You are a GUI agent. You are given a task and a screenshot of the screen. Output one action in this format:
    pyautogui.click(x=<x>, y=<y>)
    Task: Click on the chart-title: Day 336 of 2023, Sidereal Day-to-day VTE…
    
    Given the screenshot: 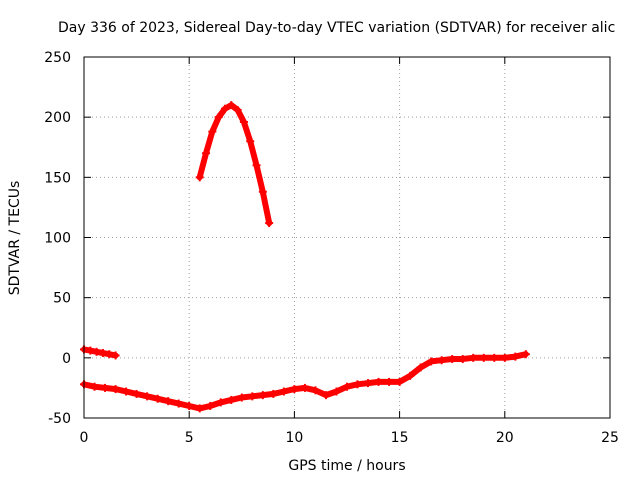 What is the action you would take?
    pyautogui.click(x=336, y=28)
    